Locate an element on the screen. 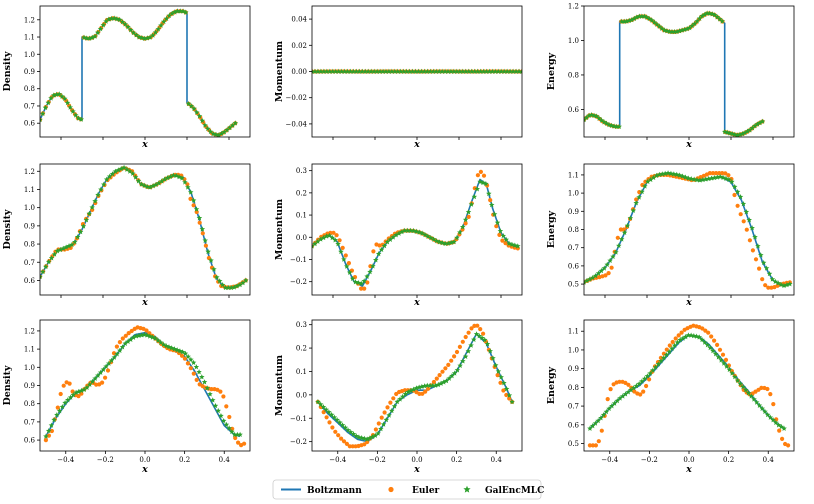 The height and width of the screenshot is (504, 814). y-tick-label: −0.2 is located at coordinates (298, 282).